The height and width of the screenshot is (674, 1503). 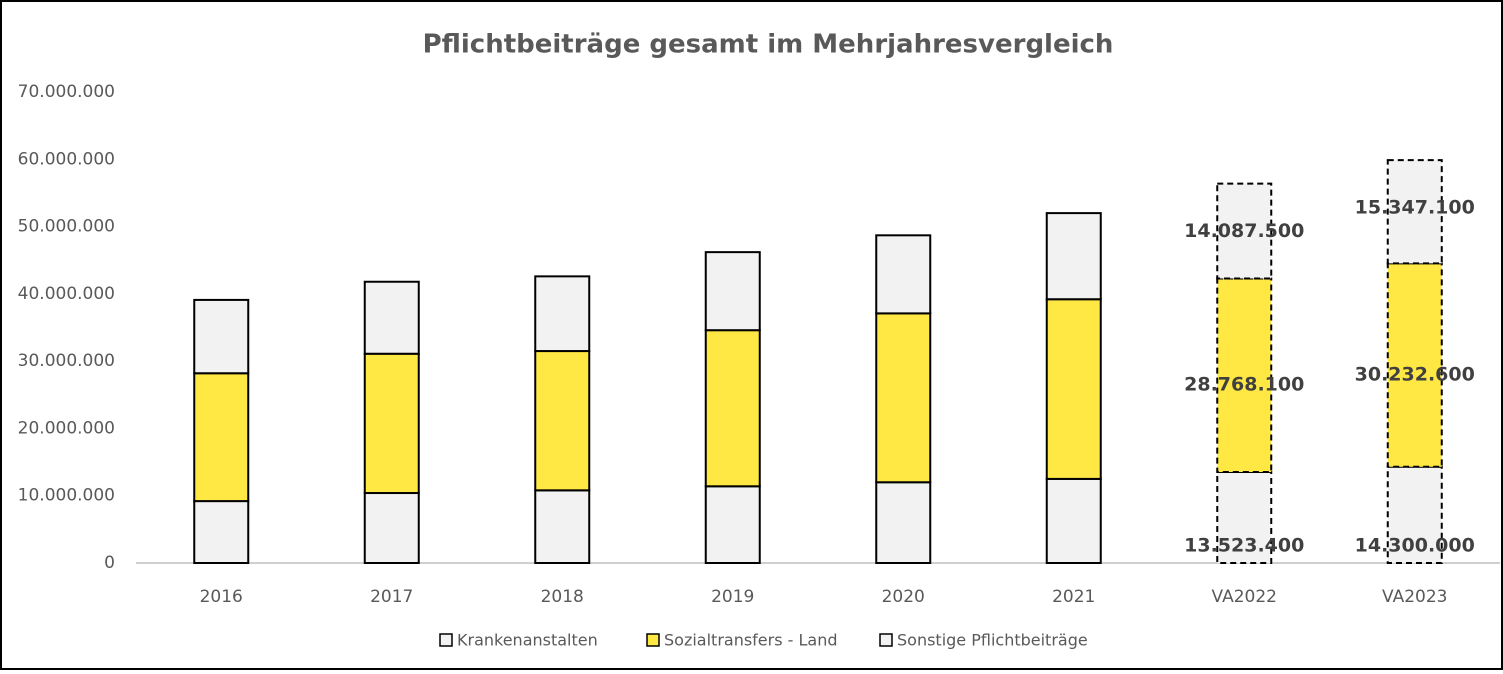 What do you see at coordinates (527, 640) in the screenshot?
I see `legend-label: Krankenanstalten` at bounding box center [527, 640].